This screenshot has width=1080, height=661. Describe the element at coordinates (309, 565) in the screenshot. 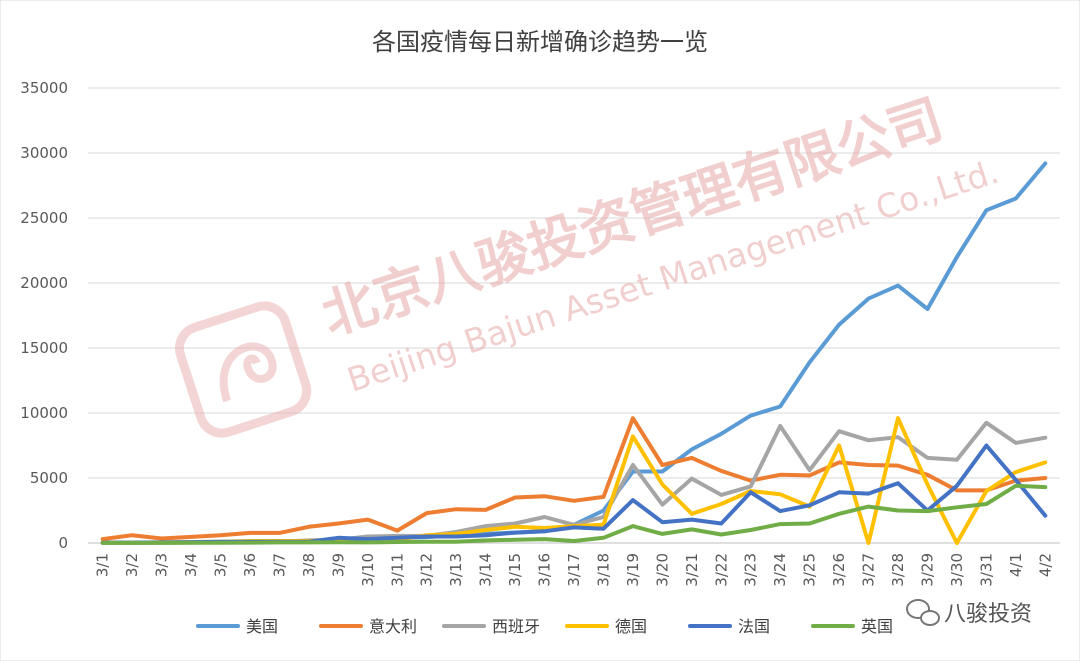

I see `x-tick-label: 3/8` at that location.